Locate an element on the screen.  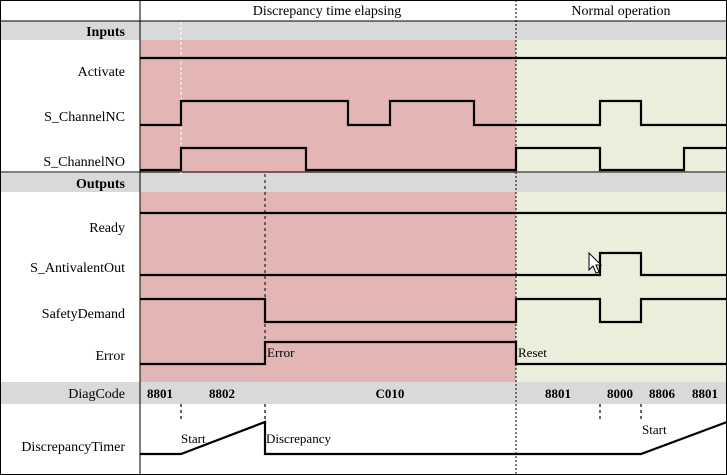
section-inputs: Inputs is located at coordinates (105, 32).